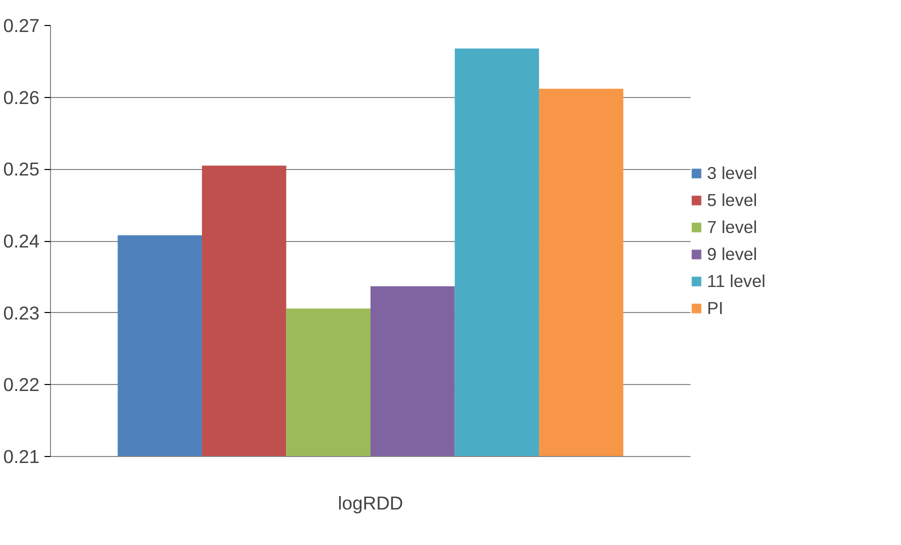 The image size is (901, 545). Describe the element at coordinates (736, 281) in the screenshot. I see `legend-label: 11 level` at that location.